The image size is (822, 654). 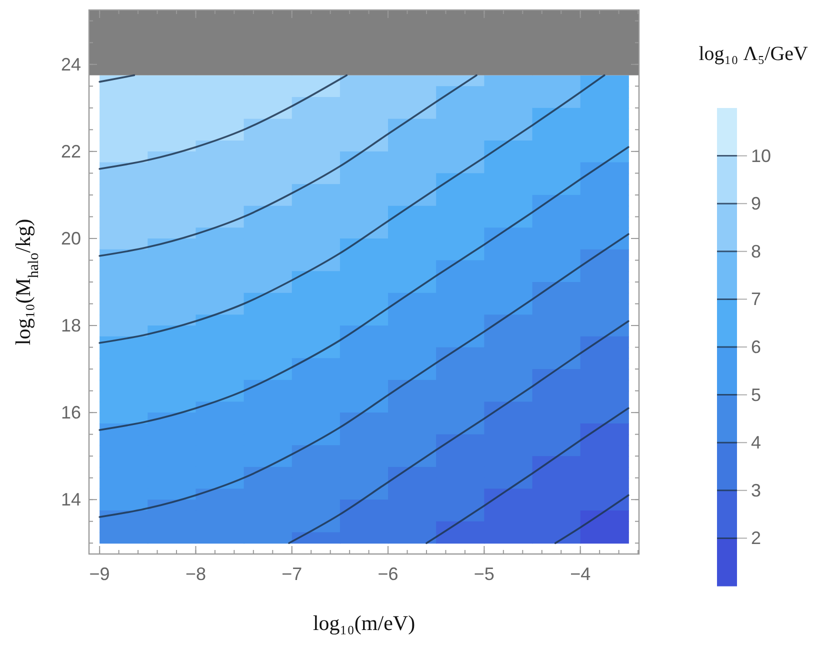 What do you see at coordinates (756, 538) in the screenshot?
I see `color-bar-label: 2` at bounding box center [756, 538].